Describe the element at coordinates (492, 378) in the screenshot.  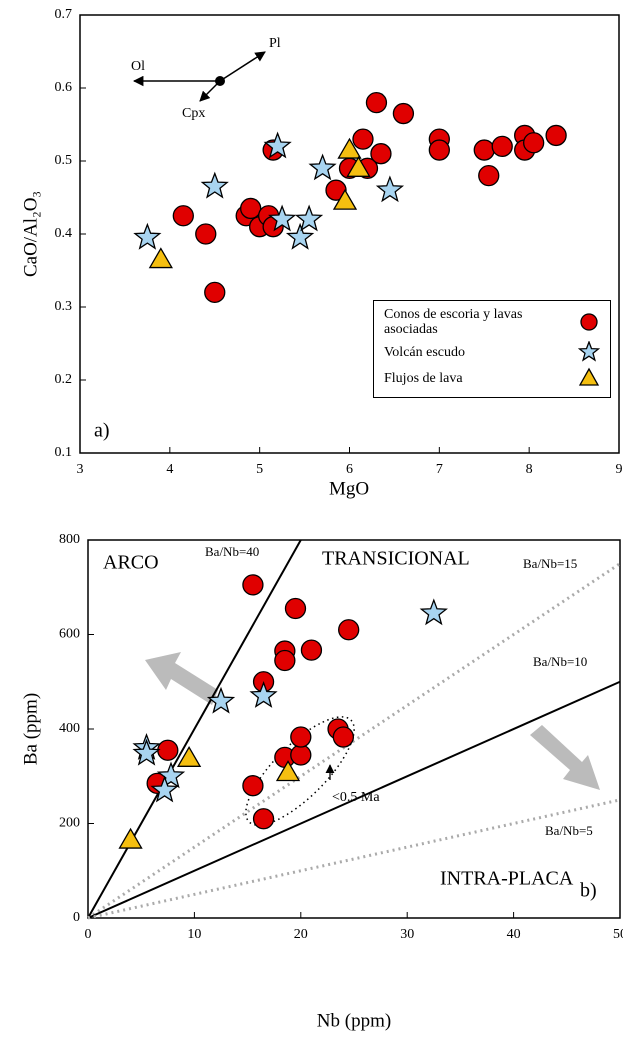
I see `legend-item: Flujos de lava` at that location.